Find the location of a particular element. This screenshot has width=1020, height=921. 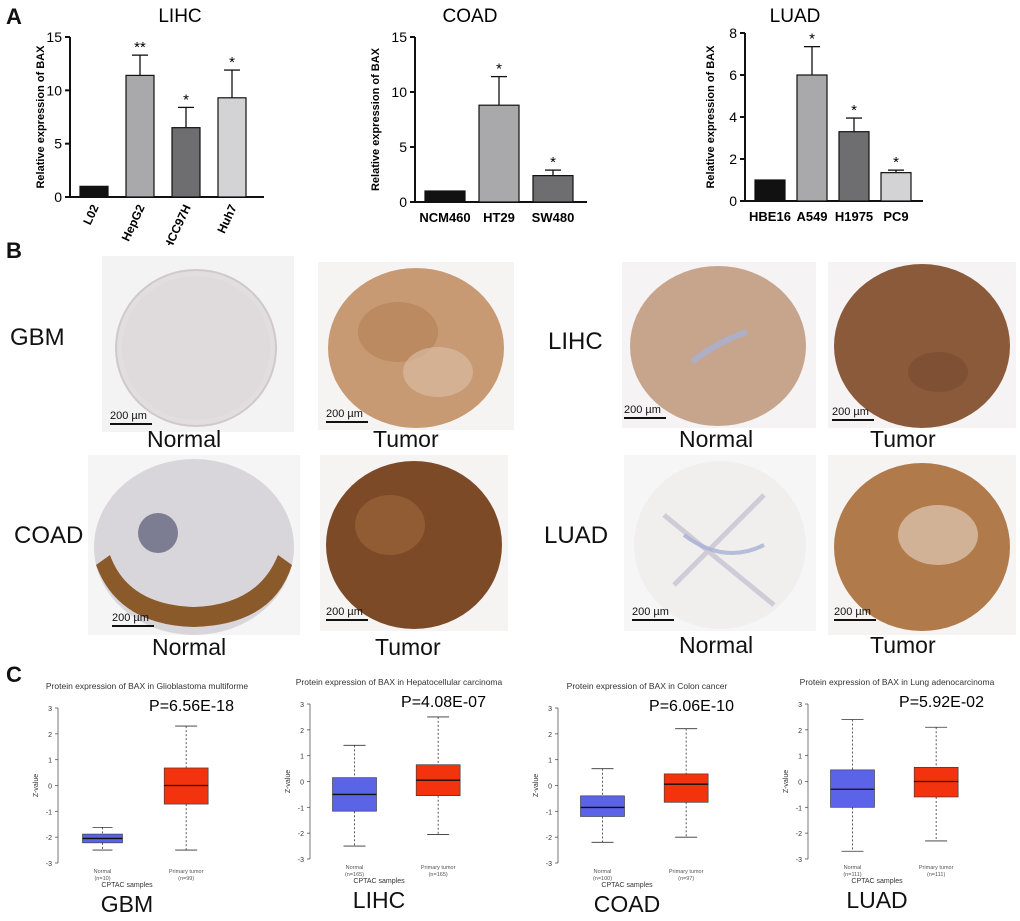

p-value: P=5.92E-02 is located at coordinates (941, 702).